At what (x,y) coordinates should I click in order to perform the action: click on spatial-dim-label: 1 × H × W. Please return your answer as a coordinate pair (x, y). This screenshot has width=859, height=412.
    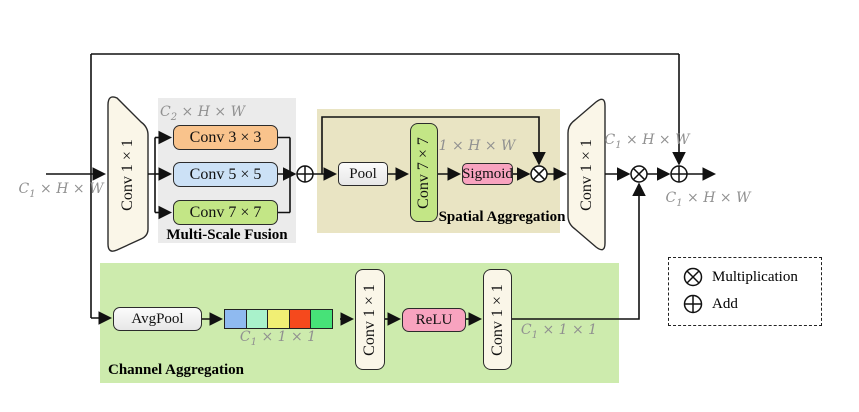
    Looking at the image, I should click on (477, 146).